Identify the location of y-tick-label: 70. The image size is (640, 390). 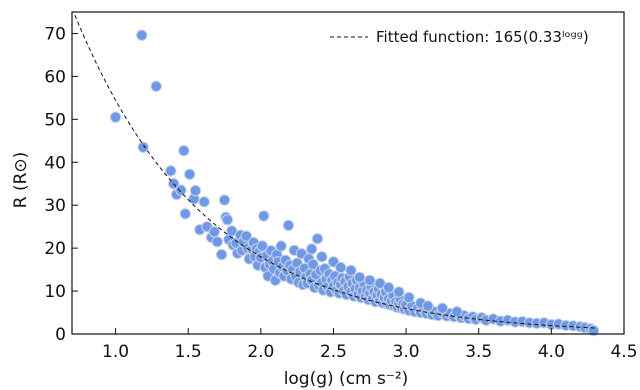
(55, 34).